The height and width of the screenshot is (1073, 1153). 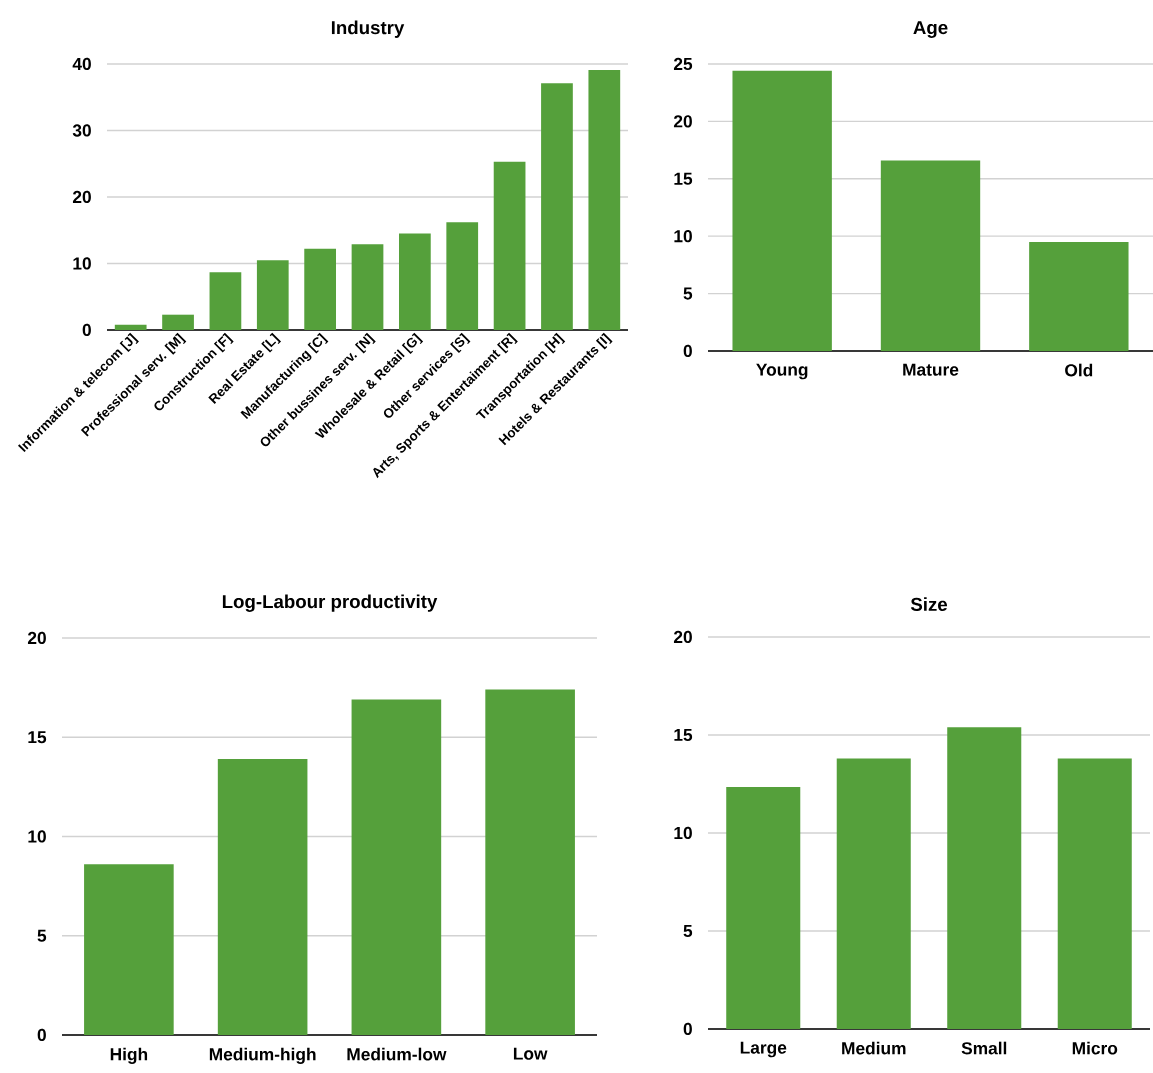 I want to click on x-tick-label: Low, so click(x=530, y=1053).